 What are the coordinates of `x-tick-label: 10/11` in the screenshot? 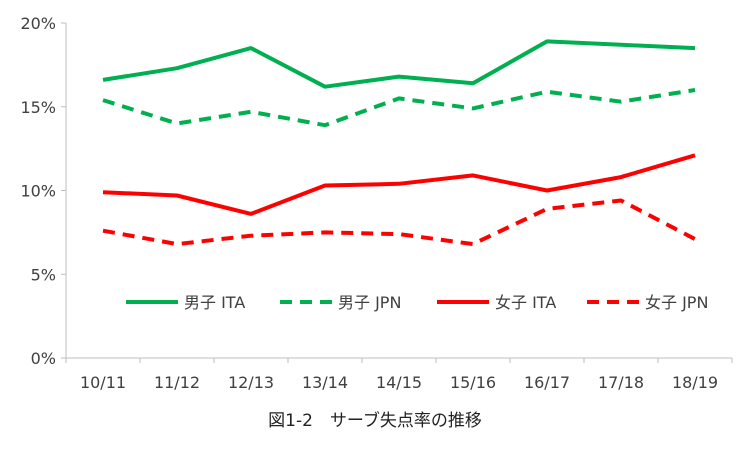 It's located at (103, 382).